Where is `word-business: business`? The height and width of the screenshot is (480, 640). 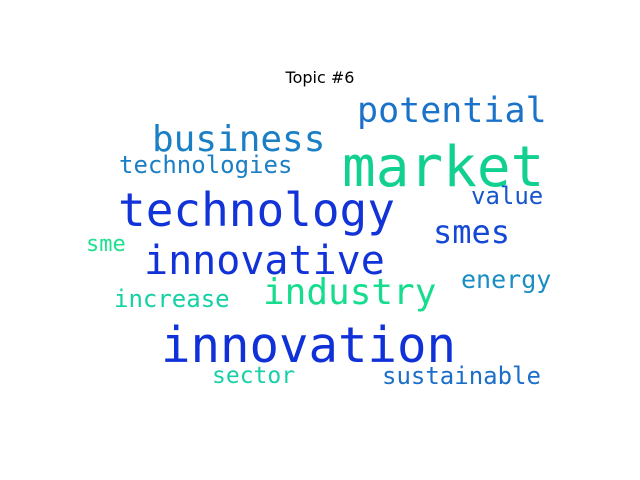 word-business: business is located at coordinates (238, 139).